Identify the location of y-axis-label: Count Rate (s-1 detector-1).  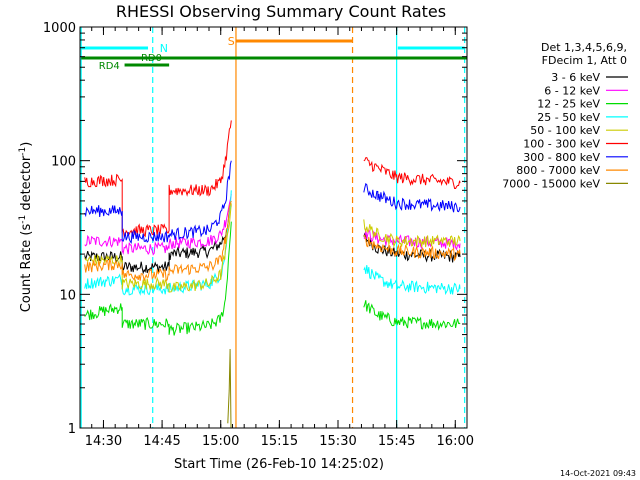
(26, 227).